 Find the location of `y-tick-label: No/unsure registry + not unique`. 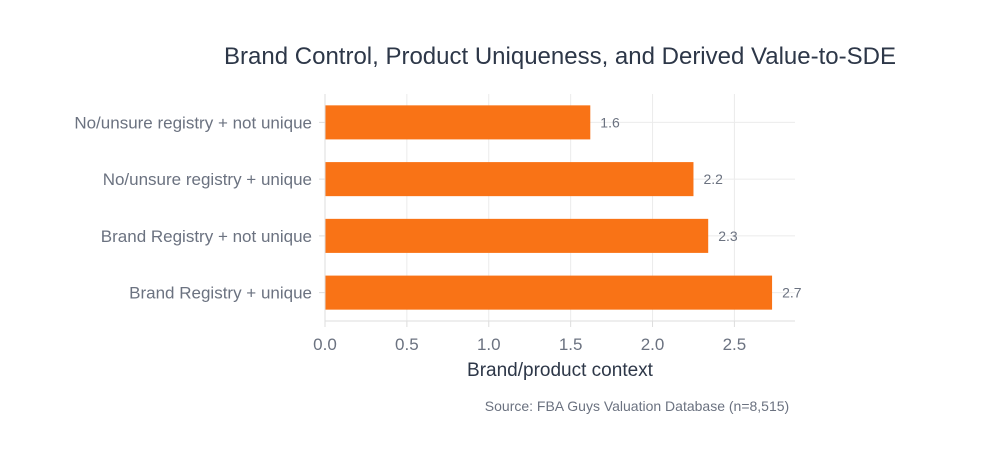

y-tick-label: No/unsure registry + not unique is located at coordinates (193, 122).